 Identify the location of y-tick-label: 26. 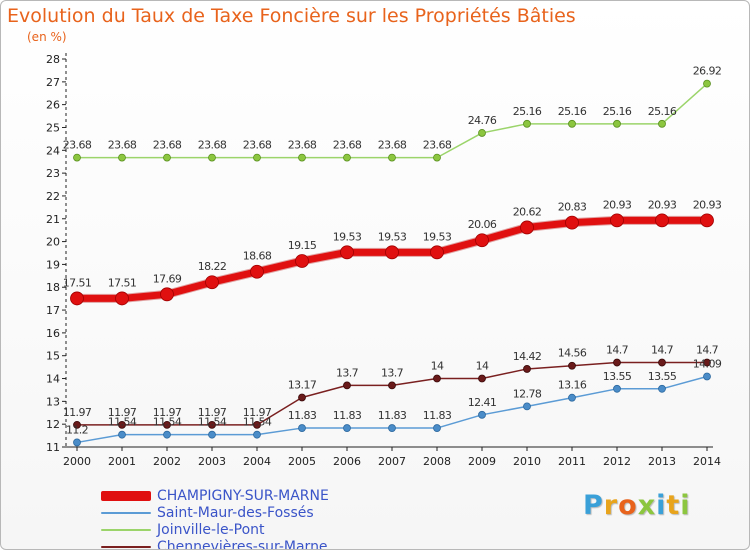
(53, 105).